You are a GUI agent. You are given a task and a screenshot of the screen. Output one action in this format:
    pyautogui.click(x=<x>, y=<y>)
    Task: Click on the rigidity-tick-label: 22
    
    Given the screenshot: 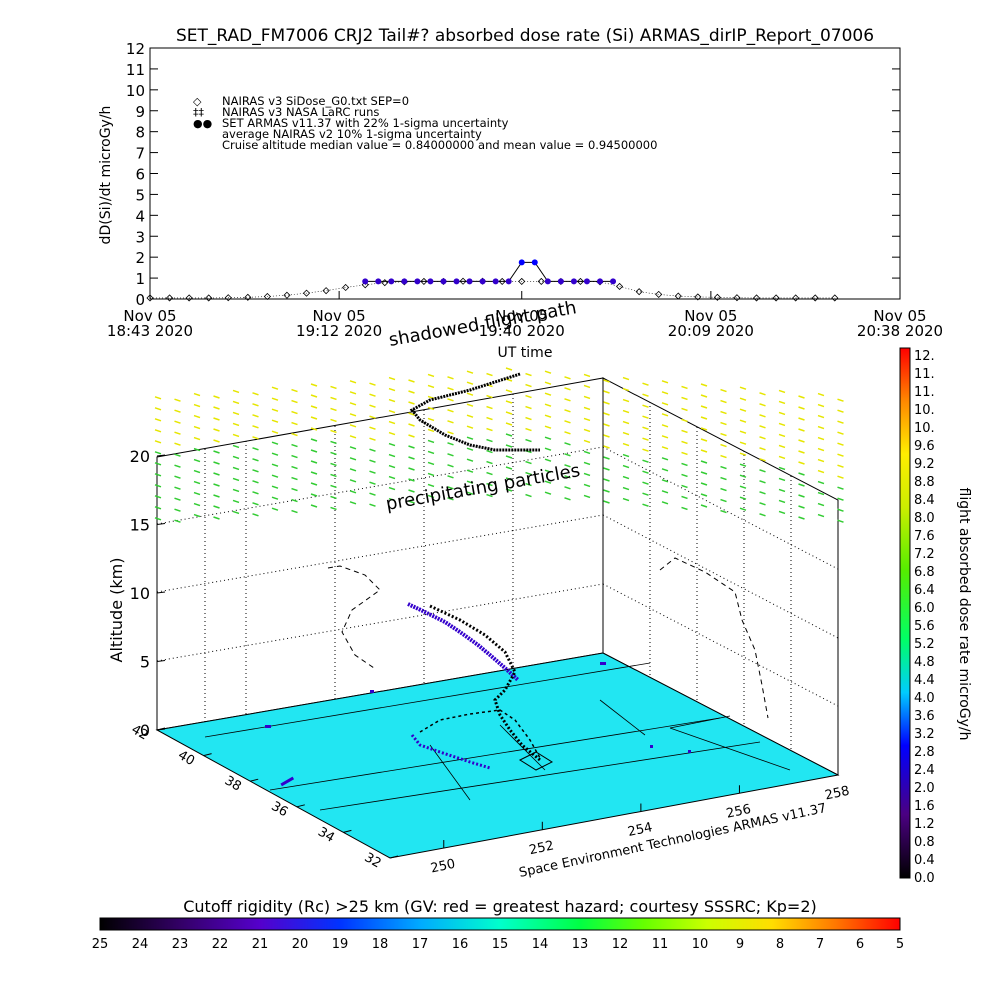 What is the action you would take?
    pyautogui.click(x=220, y=944)
    